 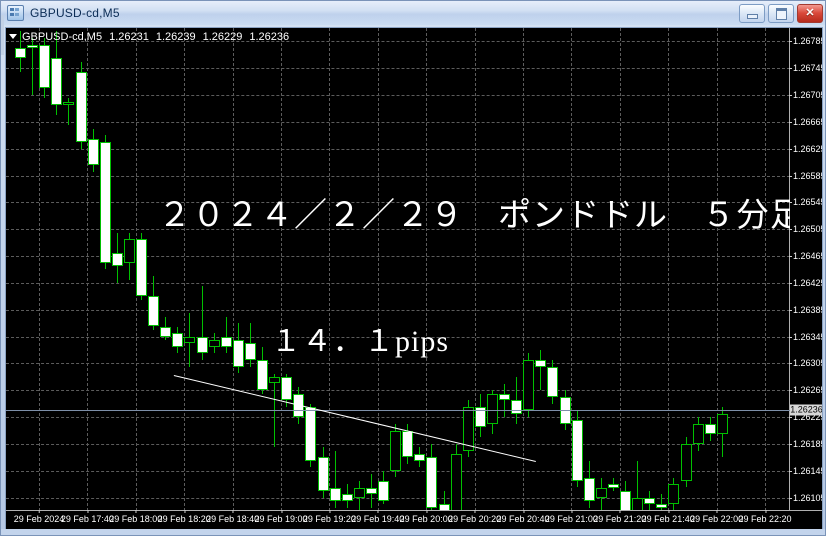 I want to click on price-tick-label: 1.26345, so click(x=805, y=337).